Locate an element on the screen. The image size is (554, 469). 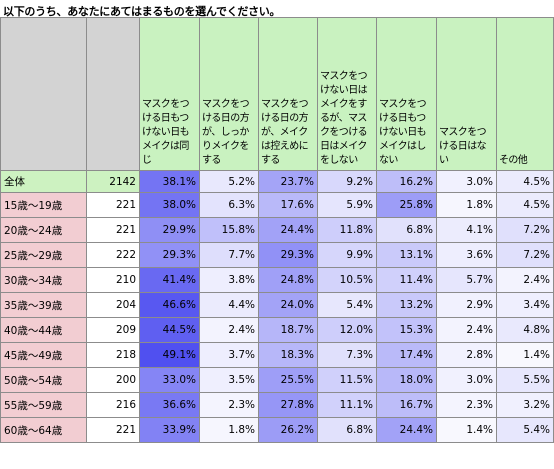
table-cell: 3.6% is located at coordinates (466, 255).